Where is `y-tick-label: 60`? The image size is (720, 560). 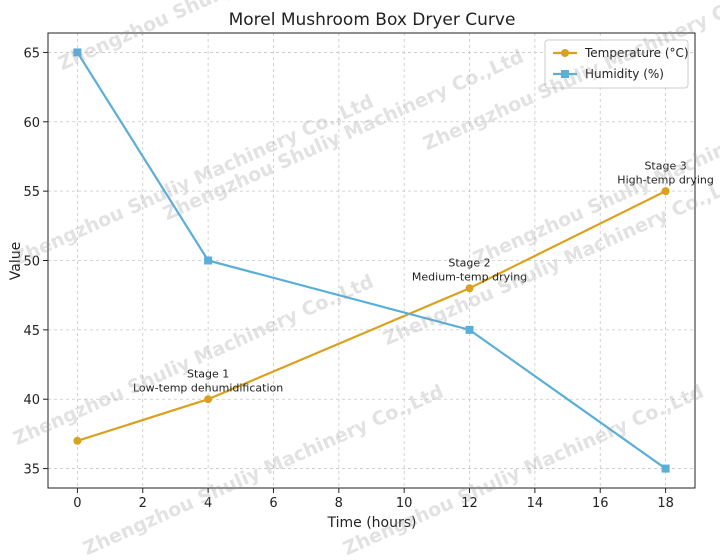 y-tick-label: 60 is located at coordinates (31, 123).